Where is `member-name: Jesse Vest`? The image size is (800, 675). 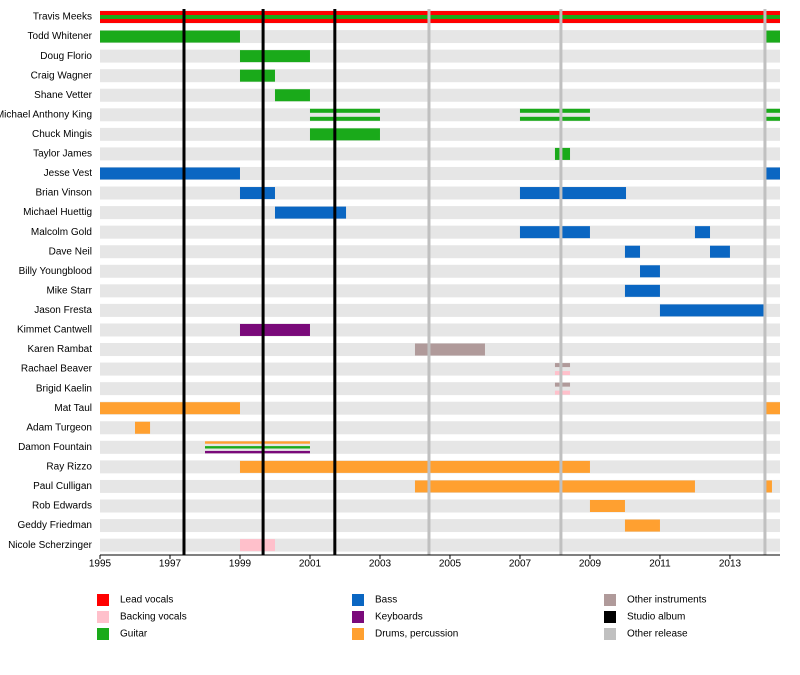
member-name: Jesse Vest is located at coordinates (68, 173).